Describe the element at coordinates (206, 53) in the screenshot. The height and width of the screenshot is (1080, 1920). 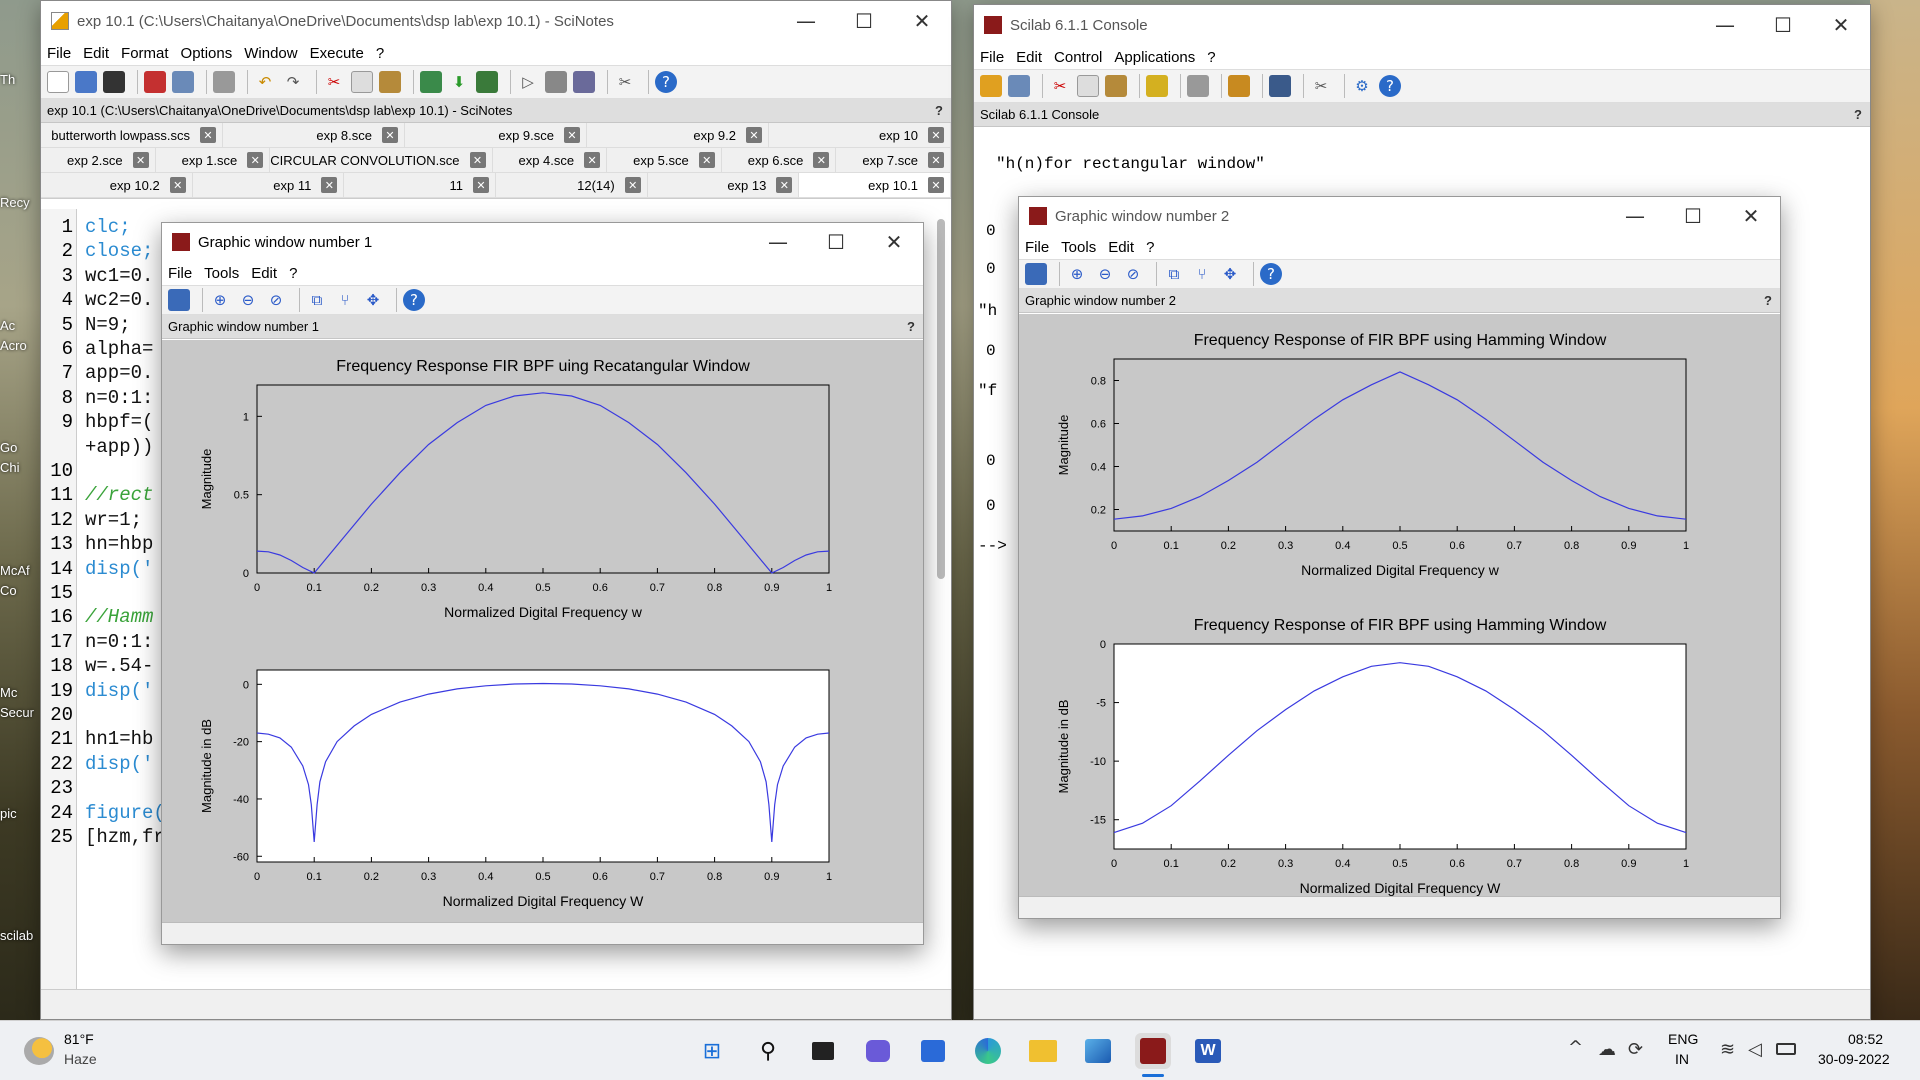
I see `menu-item: Options` at that location.